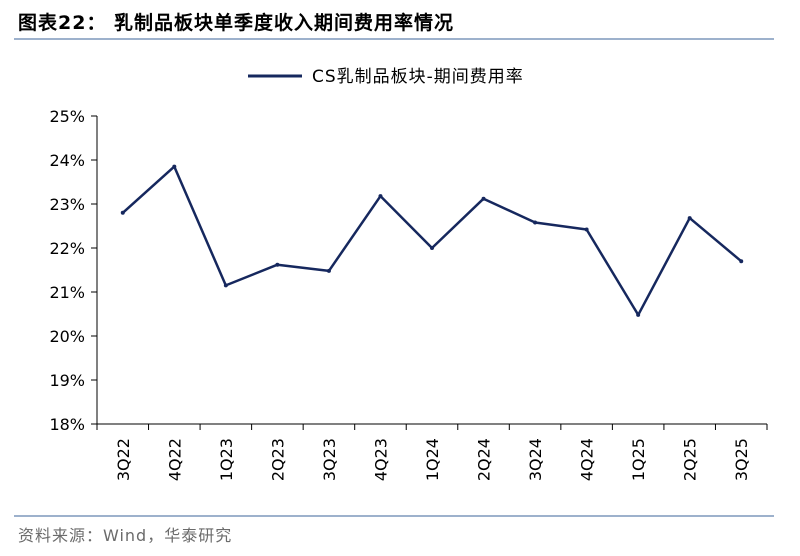 This screenshot has height=556, width=800. Describe the element at coordinates (67, 204) in the screenshot. I see `y-tick-label: 23%` at that location.